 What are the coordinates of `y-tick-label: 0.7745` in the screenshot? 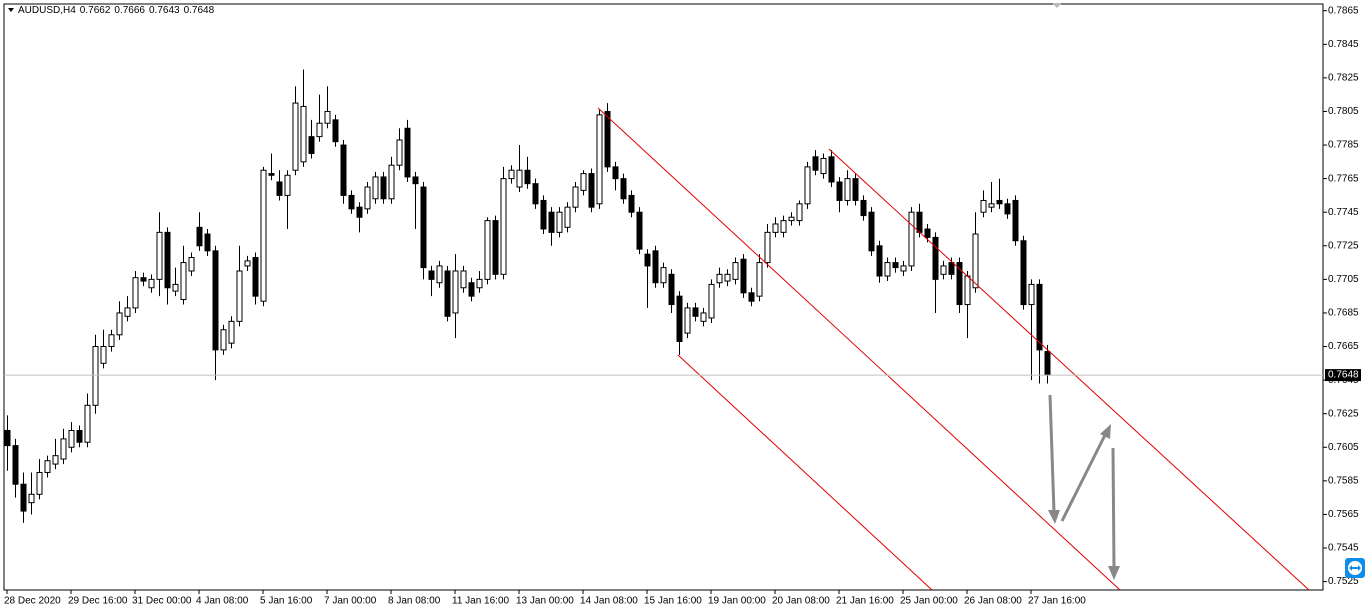 It's located at (1343, 212).